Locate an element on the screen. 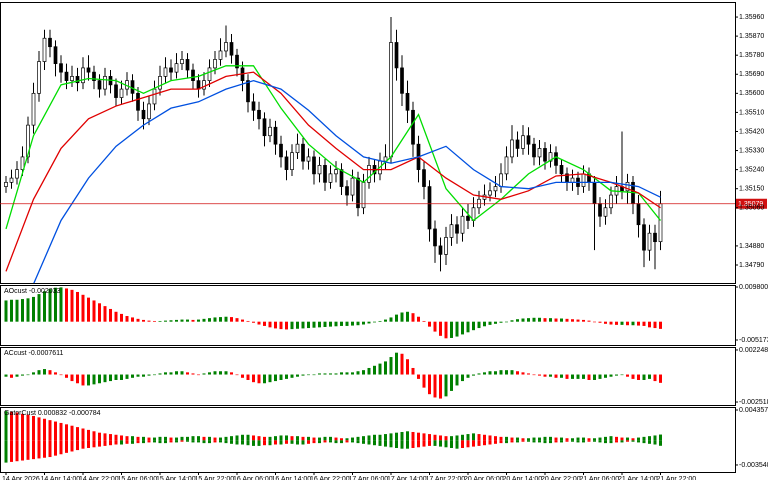 Image resolution: width=768 pixels, height=480 pixels. x-tick-label: 15 Apr 22:00 is located at coordinates (215, 478).